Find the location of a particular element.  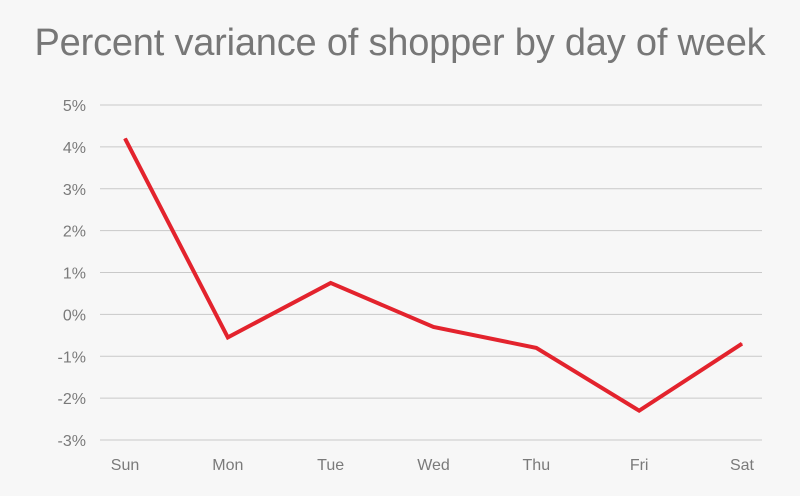

x-tick-label: Wed is located at coordinates (433, 465).